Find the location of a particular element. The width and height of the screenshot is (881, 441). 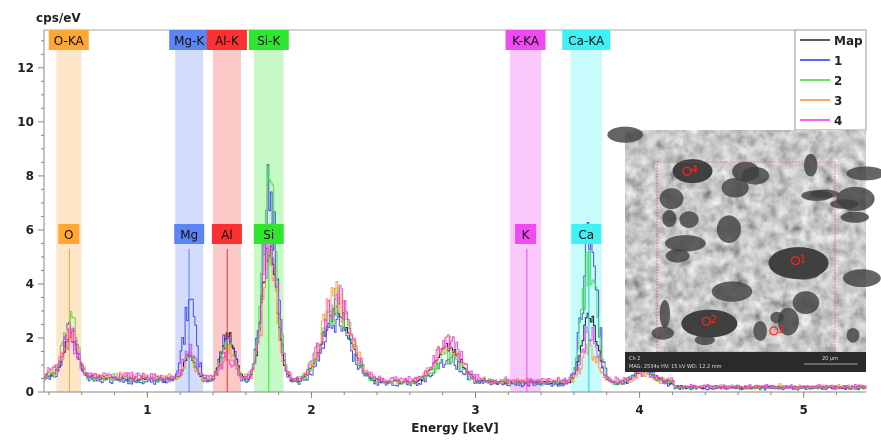

y-tick-label: 6 is located at coordinates (30, 230).